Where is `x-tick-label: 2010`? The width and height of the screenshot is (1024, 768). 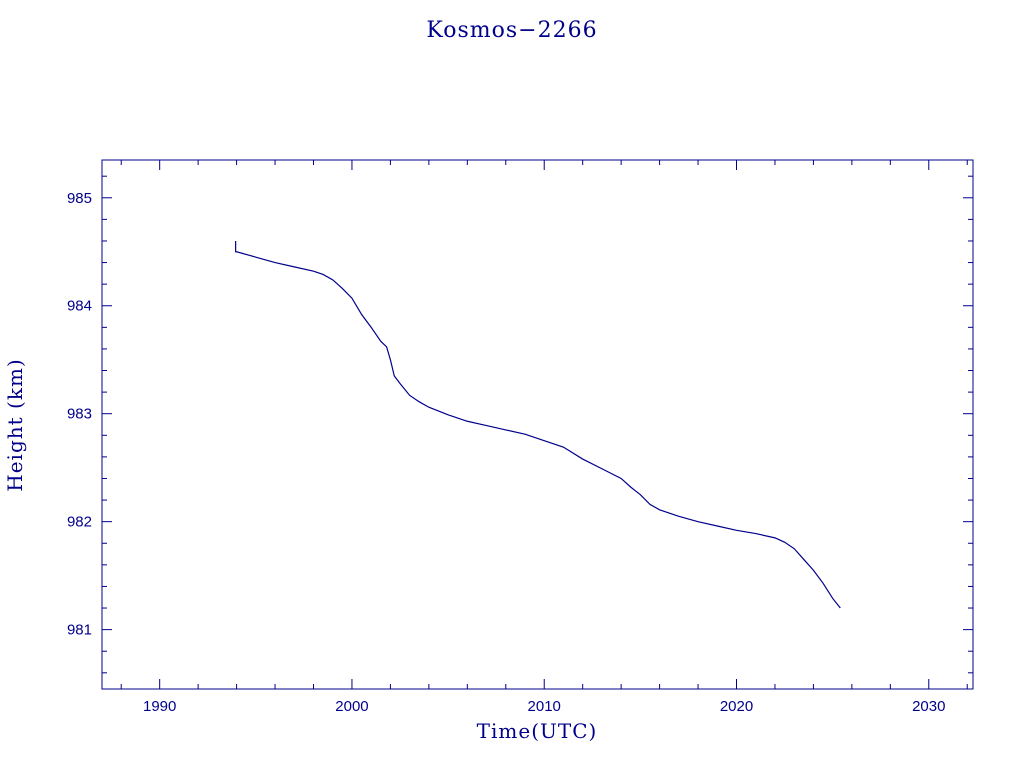
x-tick-label: 2010 is located at coordinates (544, 706).